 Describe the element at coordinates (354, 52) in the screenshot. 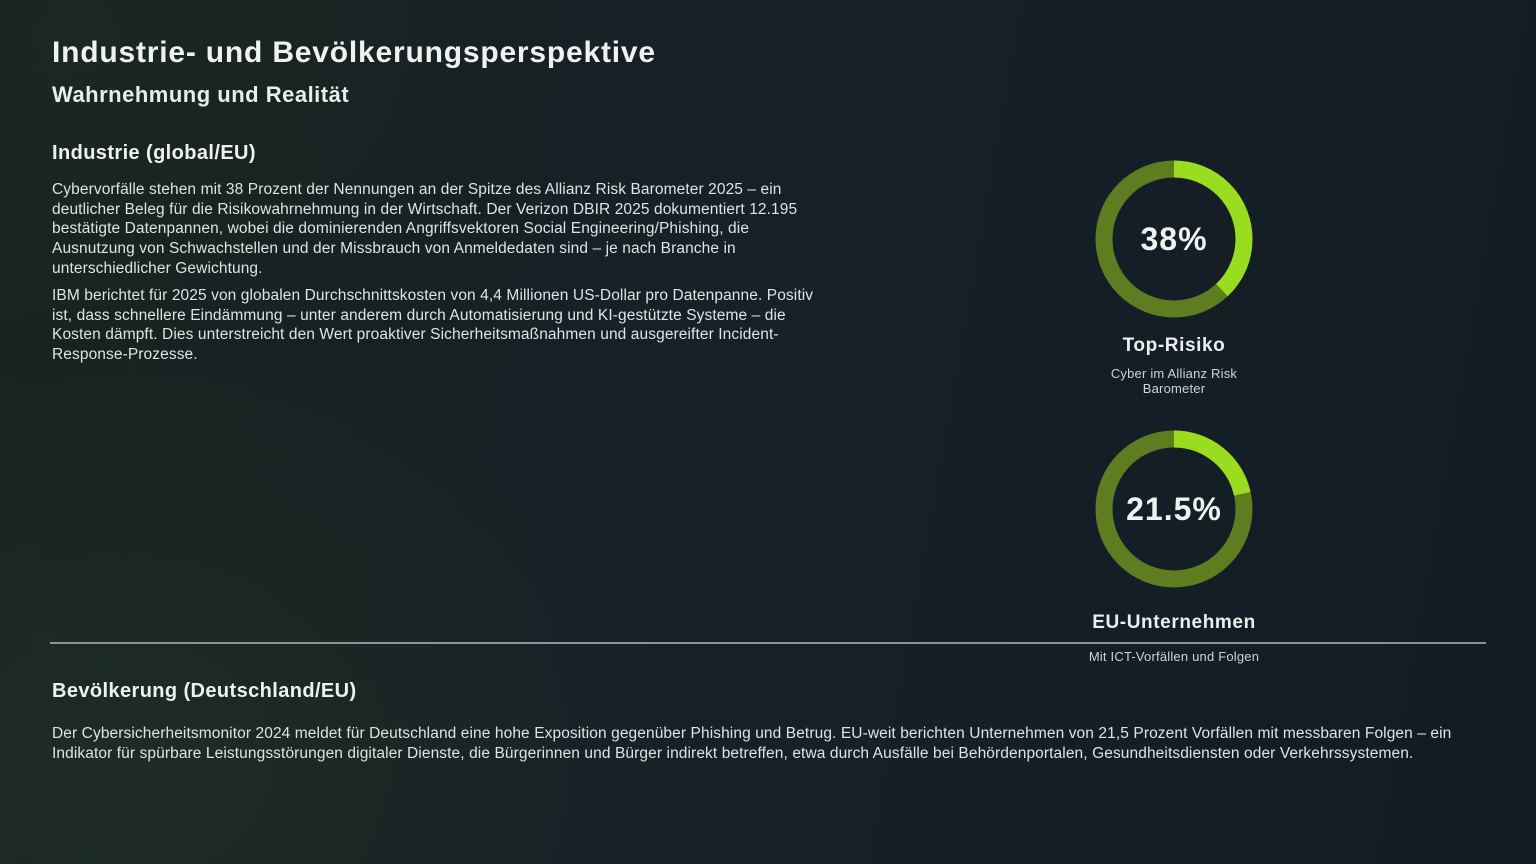

I see `page-title: Industrie- und Bevölkerungsperspektive` at that location.